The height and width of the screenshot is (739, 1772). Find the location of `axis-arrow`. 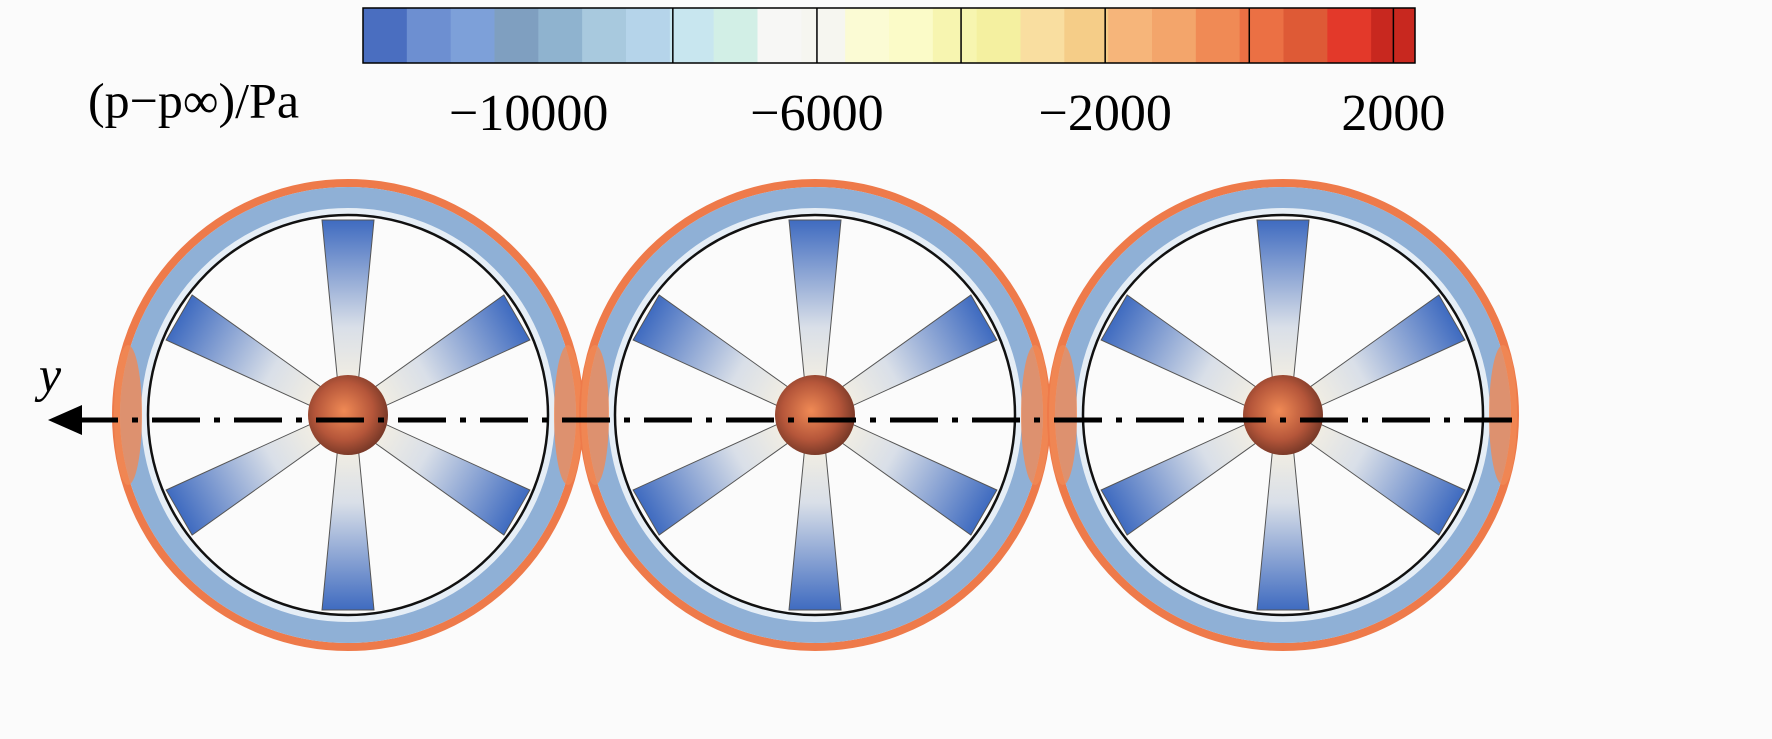

axis-arrow is located at coordinates (65, 420).